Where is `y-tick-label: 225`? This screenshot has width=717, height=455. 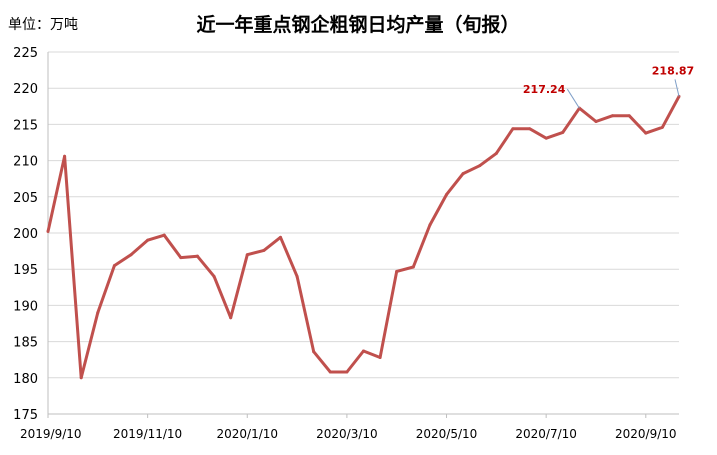
y-tick-label: 225 is located at coordinates (25, 53).